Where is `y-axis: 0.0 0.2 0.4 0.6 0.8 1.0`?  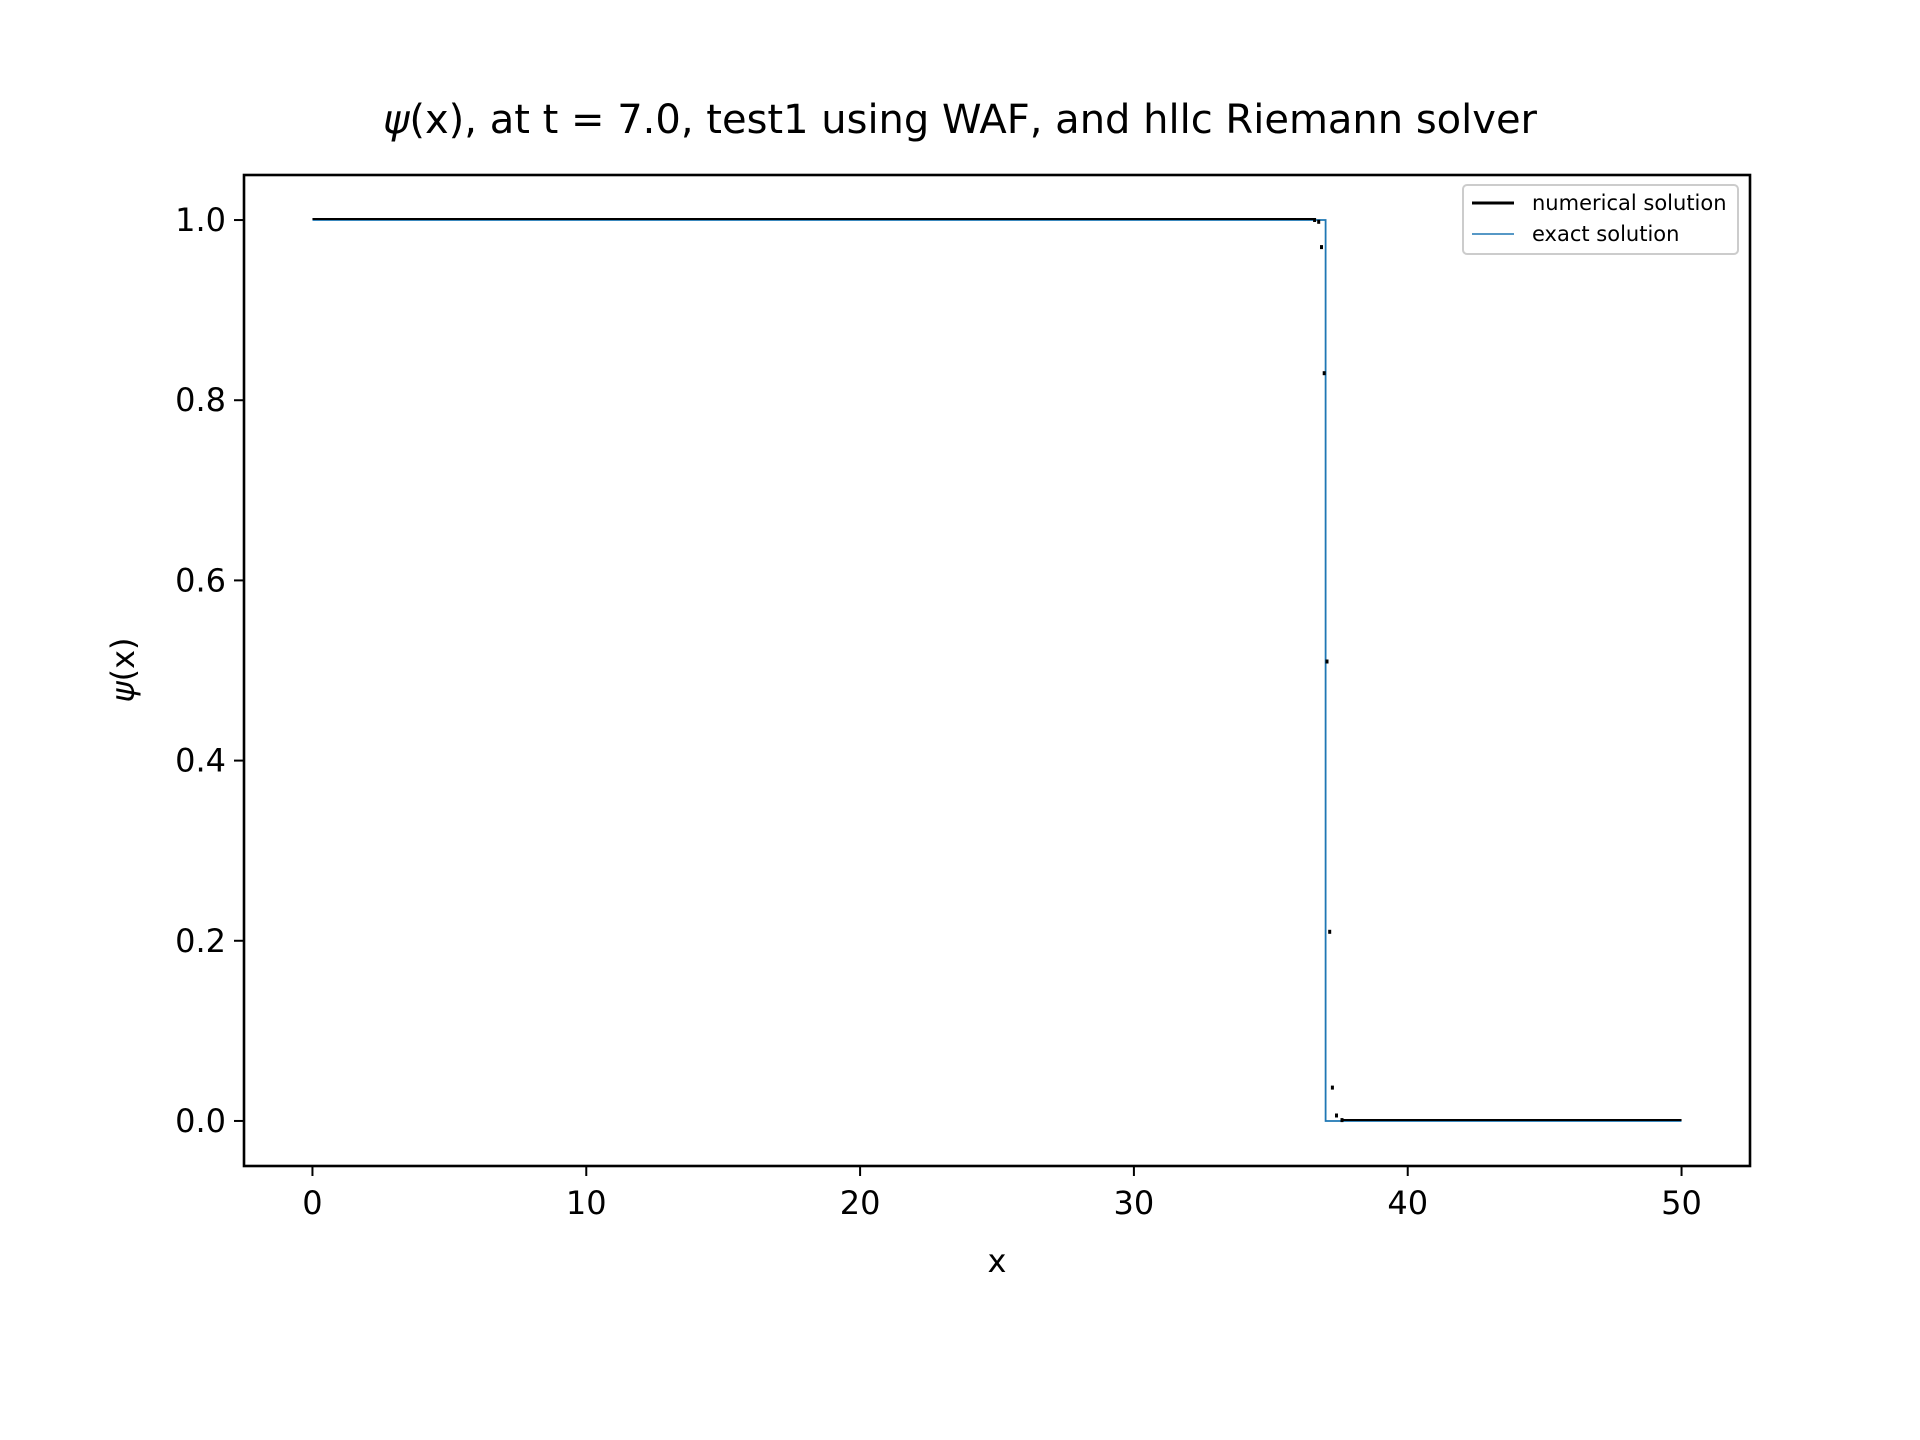
y-axis: 0.0 0.2 0.4 0.6 0.8 1.0 is located at coordinates (209, 670).